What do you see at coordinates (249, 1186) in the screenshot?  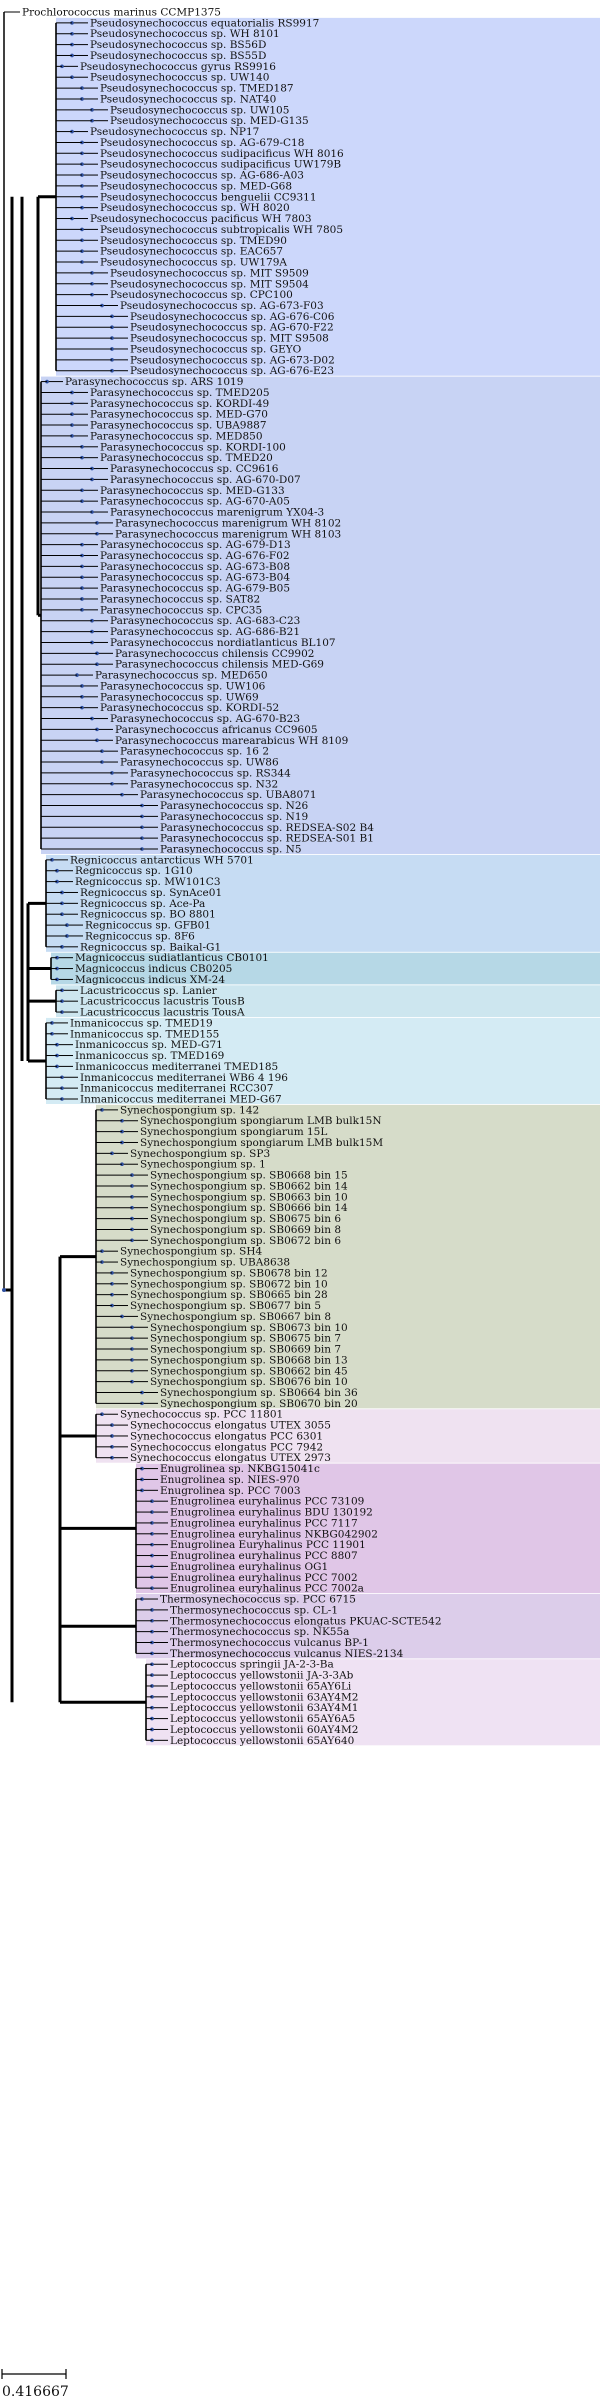 I see `leaf-label: Synechospongium sp. SB0662 bin 14` at bounding box center [249, 1186].